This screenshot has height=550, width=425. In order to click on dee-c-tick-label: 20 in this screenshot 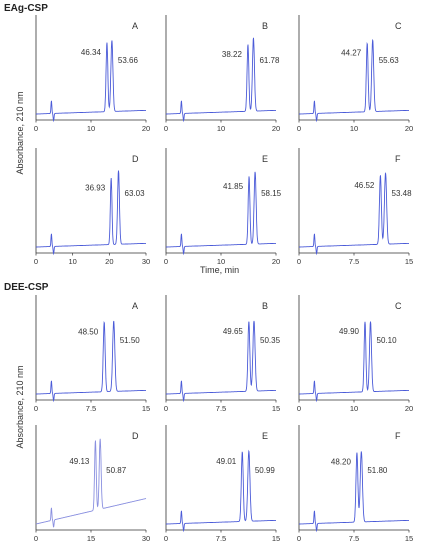, I will do `click(409, 408)`.